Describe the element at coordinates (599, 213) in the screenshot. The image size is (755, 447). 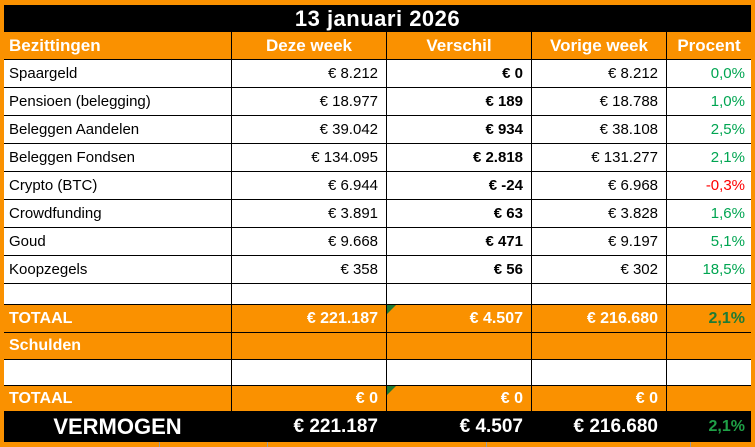
I see `cell-vorige-week: € 3.828` at that location.